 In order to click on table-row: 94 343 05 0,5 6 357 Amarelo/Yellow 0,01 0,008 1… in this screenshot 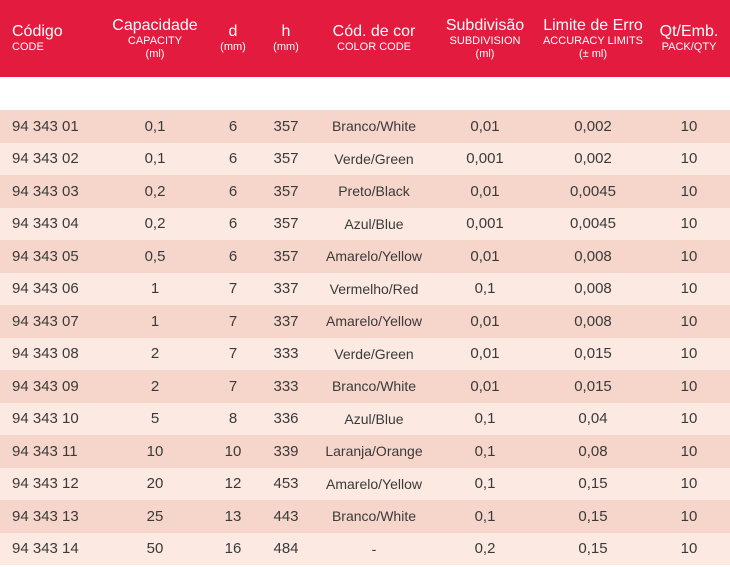, I will do `click(365, 256)`.